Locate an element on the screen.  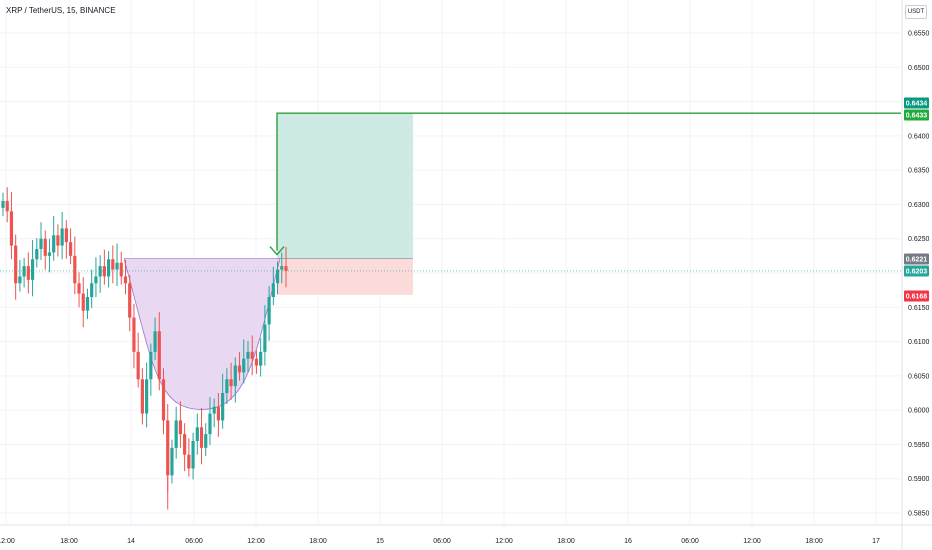
target-zone is located at coordinates (345, 185).